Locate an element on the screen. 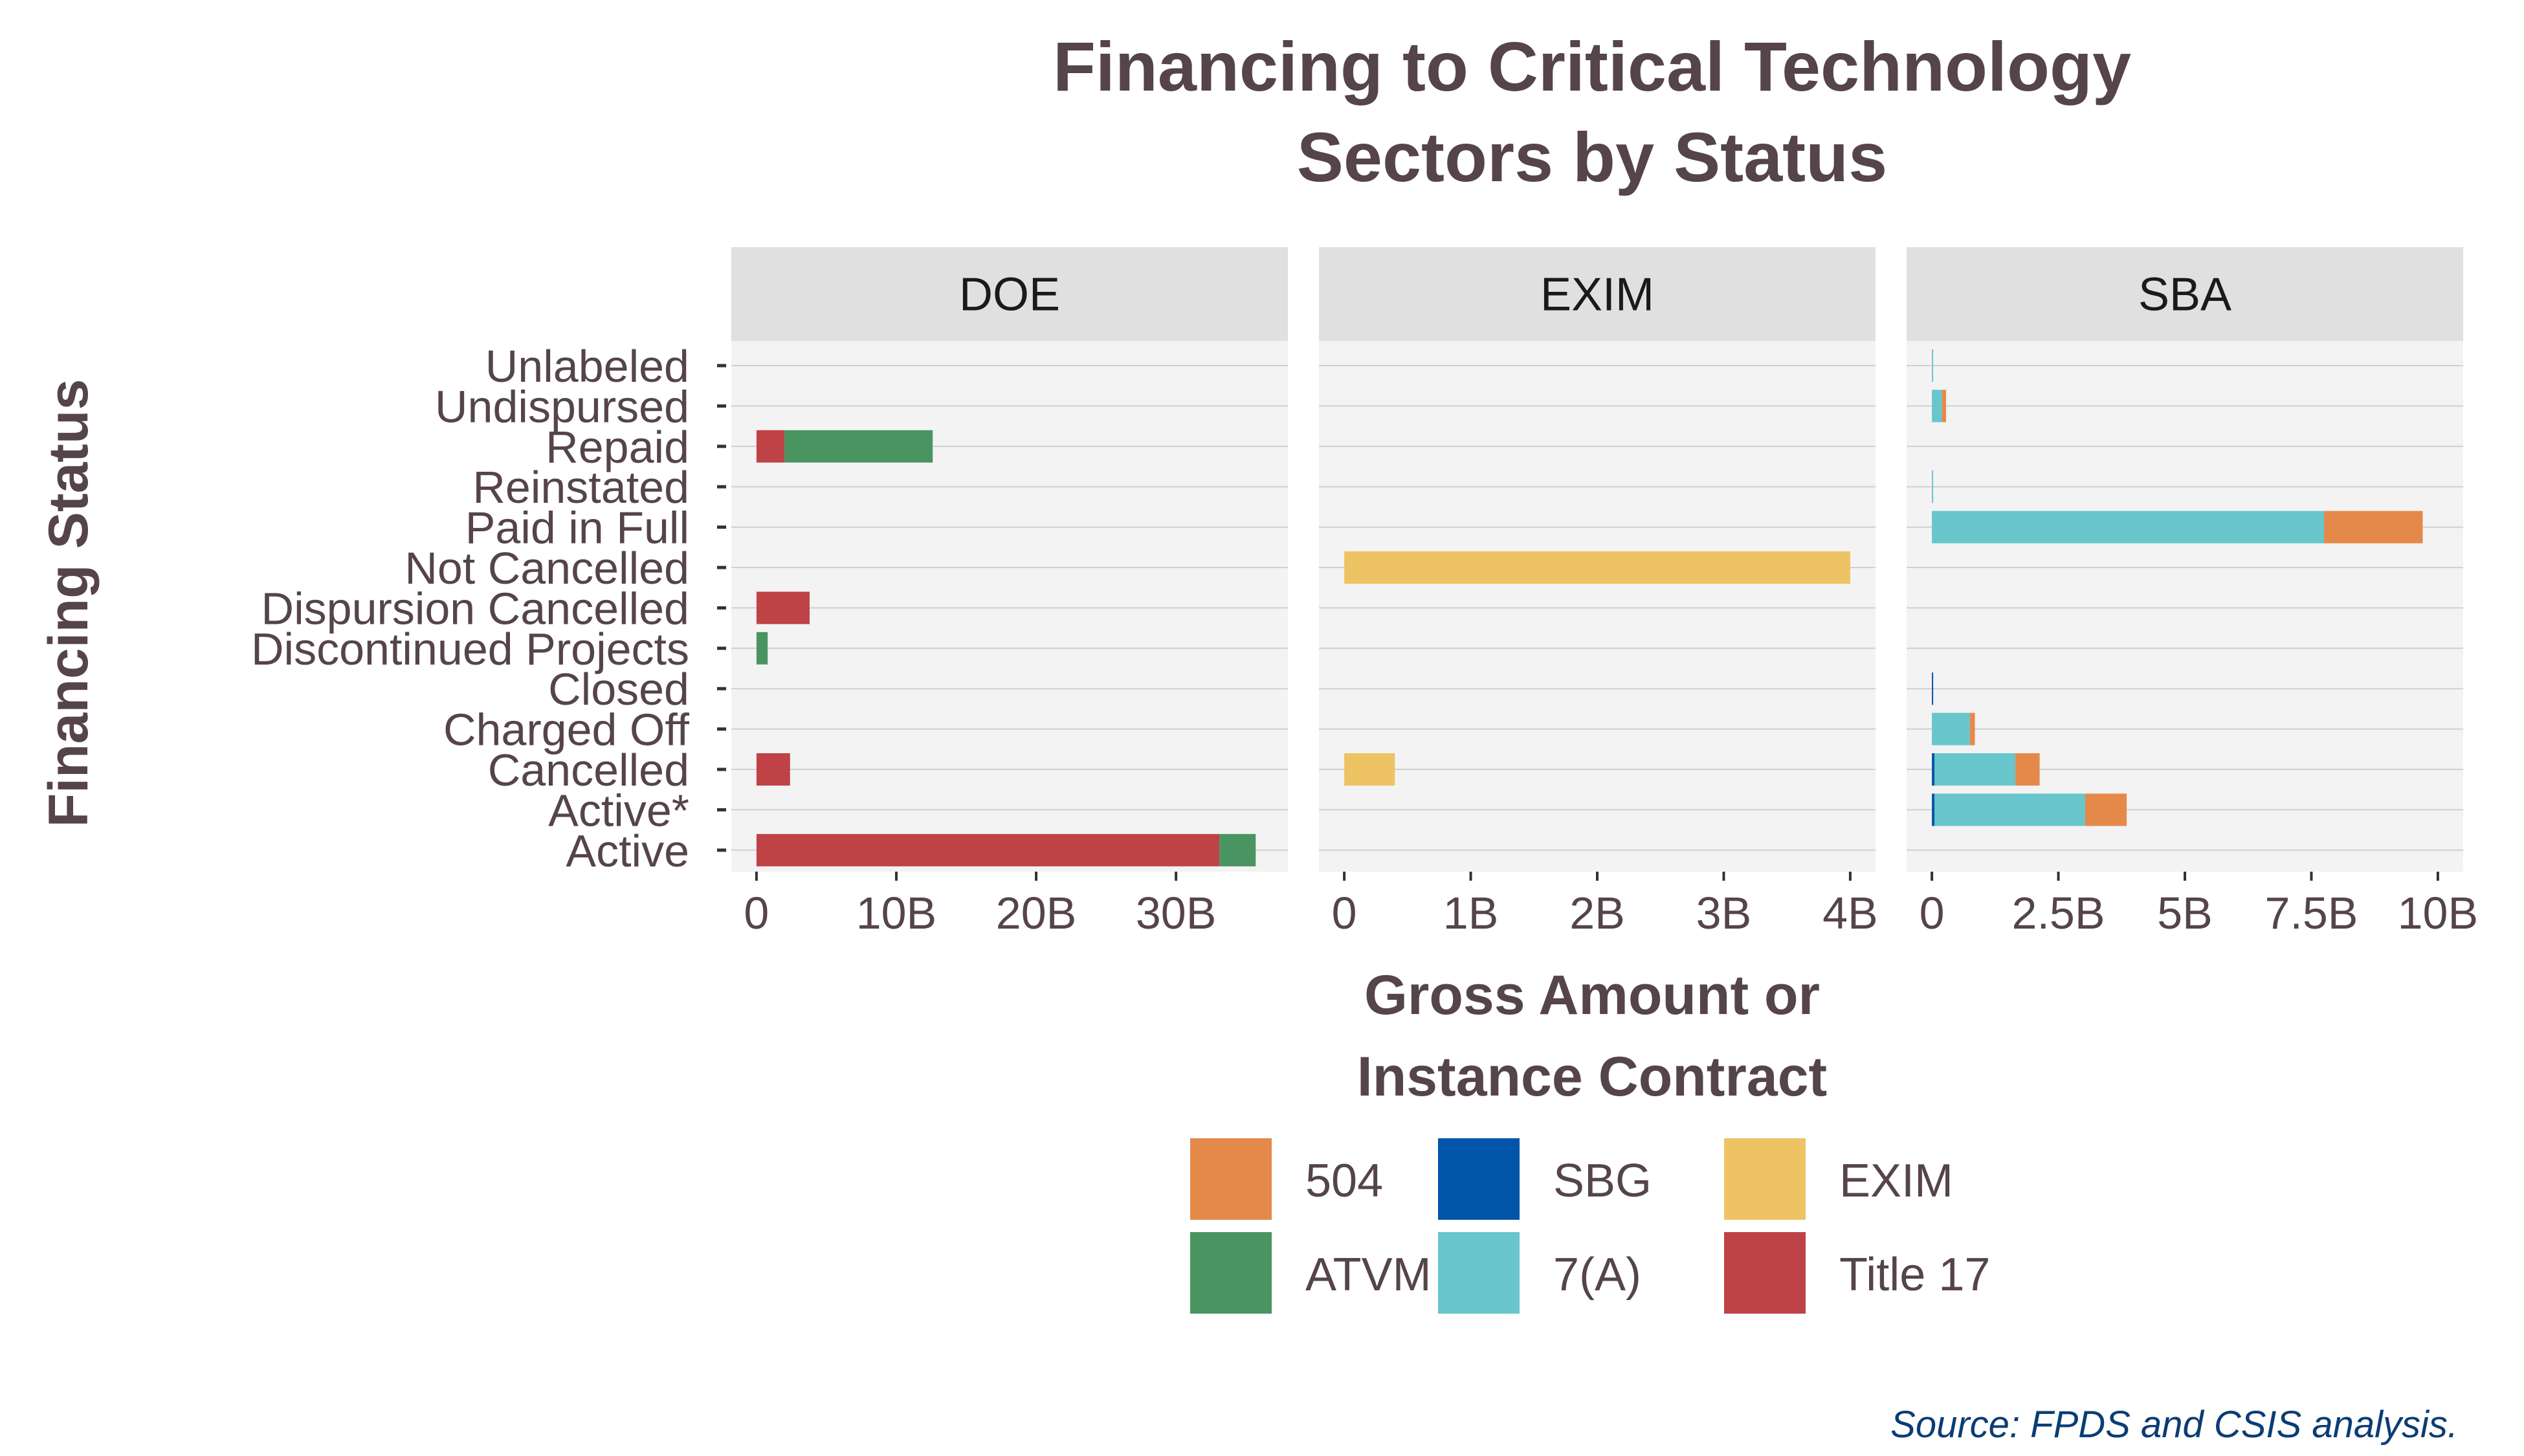 Image resolution: width=2524 pixels, height=1456 pixels. bar-segment-exim-cancelled-exim is located at coordinates (1369, 769).